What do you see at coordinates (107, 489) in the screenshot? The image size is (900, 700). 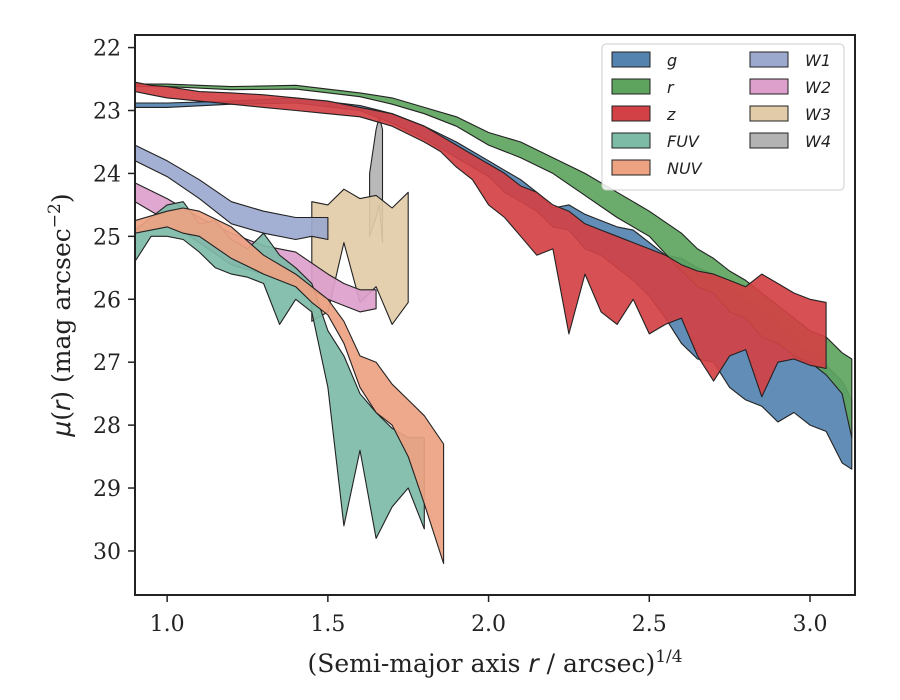 I see `y-tick-label: 29` at bounding box center [107, 489].